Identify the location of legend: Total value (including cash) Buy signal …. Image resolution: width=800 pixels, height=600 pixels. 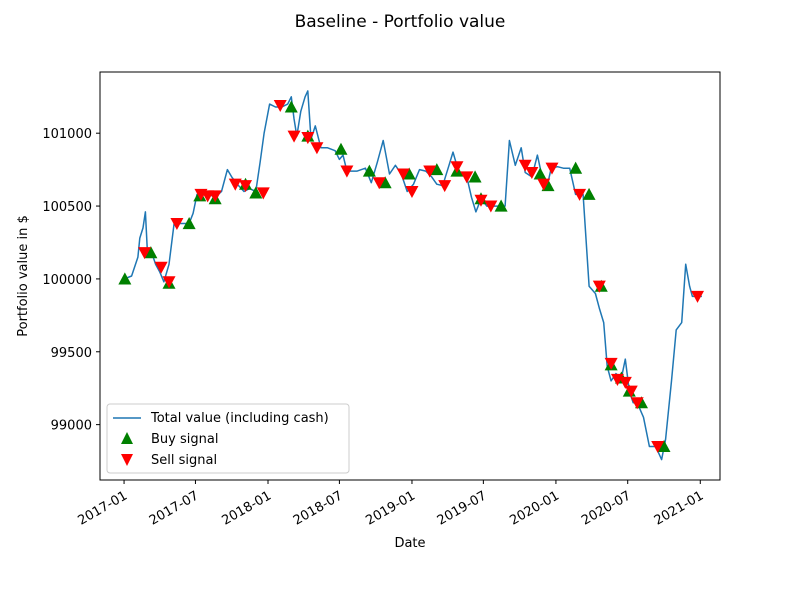
(228, 438).